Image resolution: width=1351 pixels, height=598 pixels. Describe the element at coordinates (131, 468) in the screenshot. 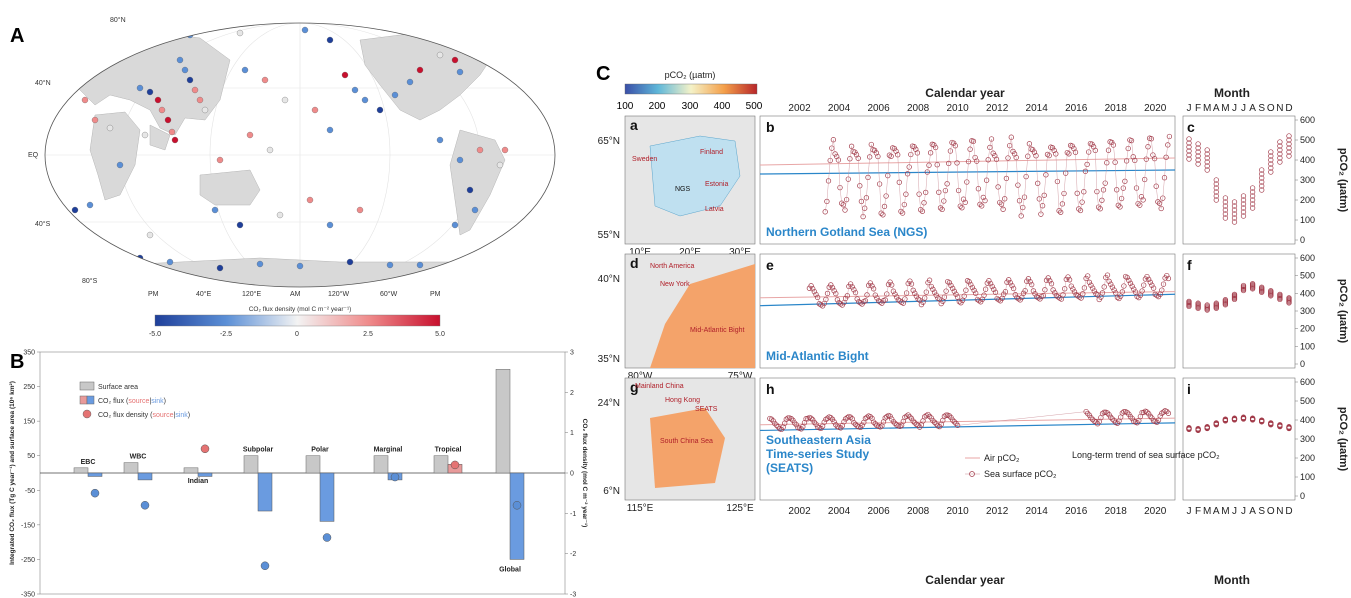

I see `area-bar-wbc` at that location.